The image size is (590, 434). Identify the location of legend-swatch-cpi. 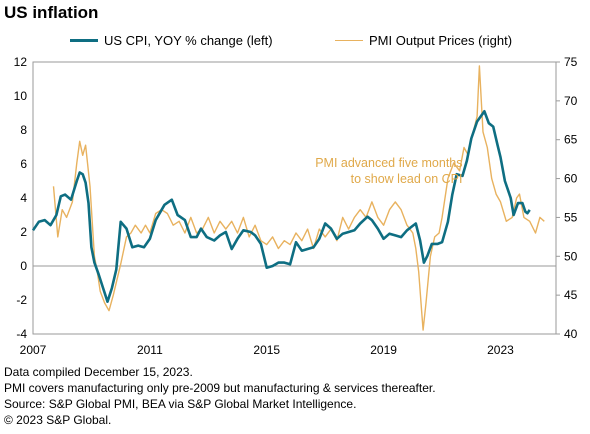
(84, 40).